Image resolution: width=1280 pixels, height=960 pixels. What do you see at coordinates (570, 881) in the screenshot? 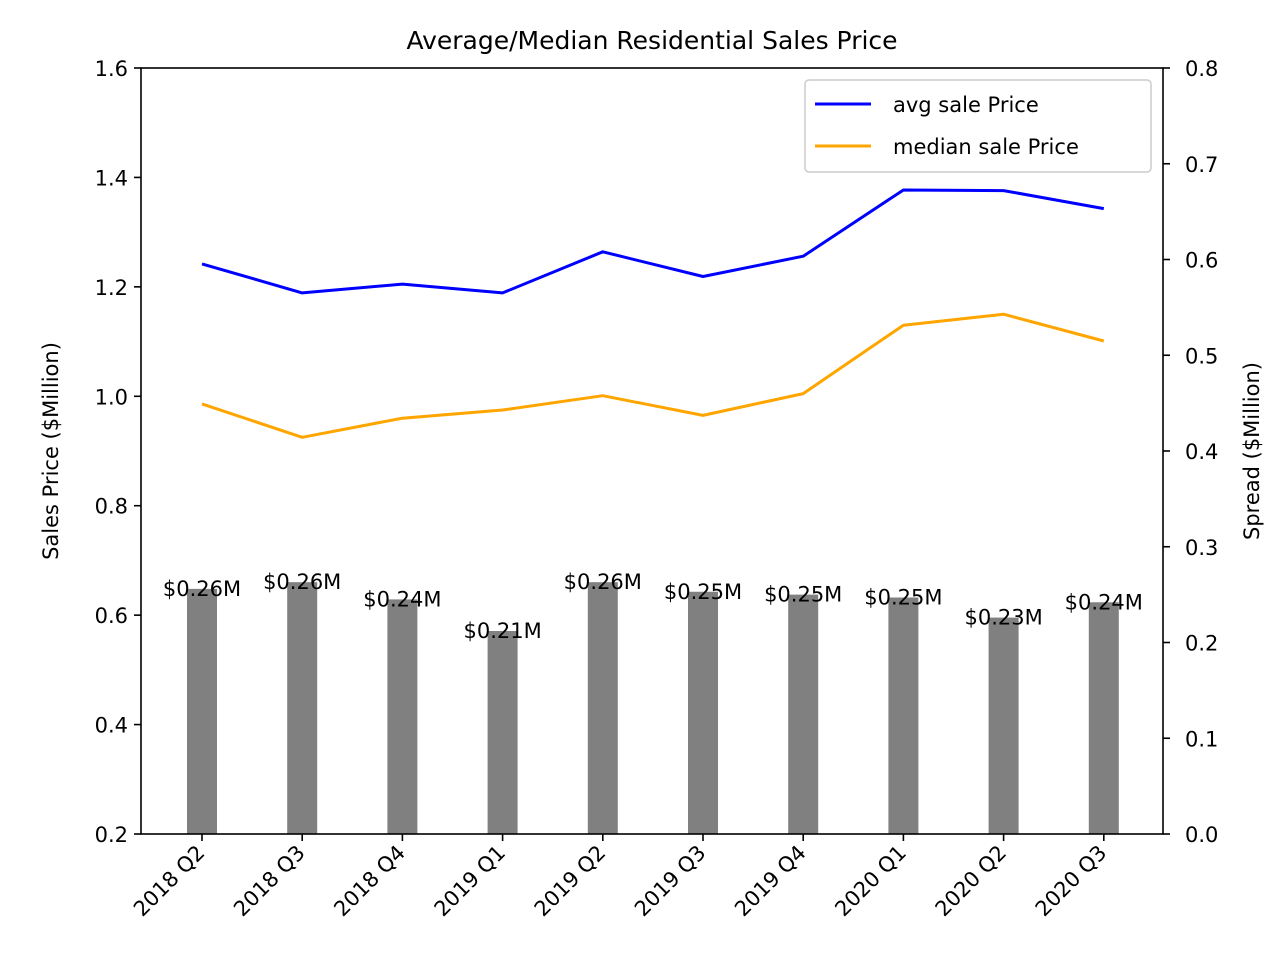
I see `x-tick-label: 2019 Q2` at bounding box center [570, 881].